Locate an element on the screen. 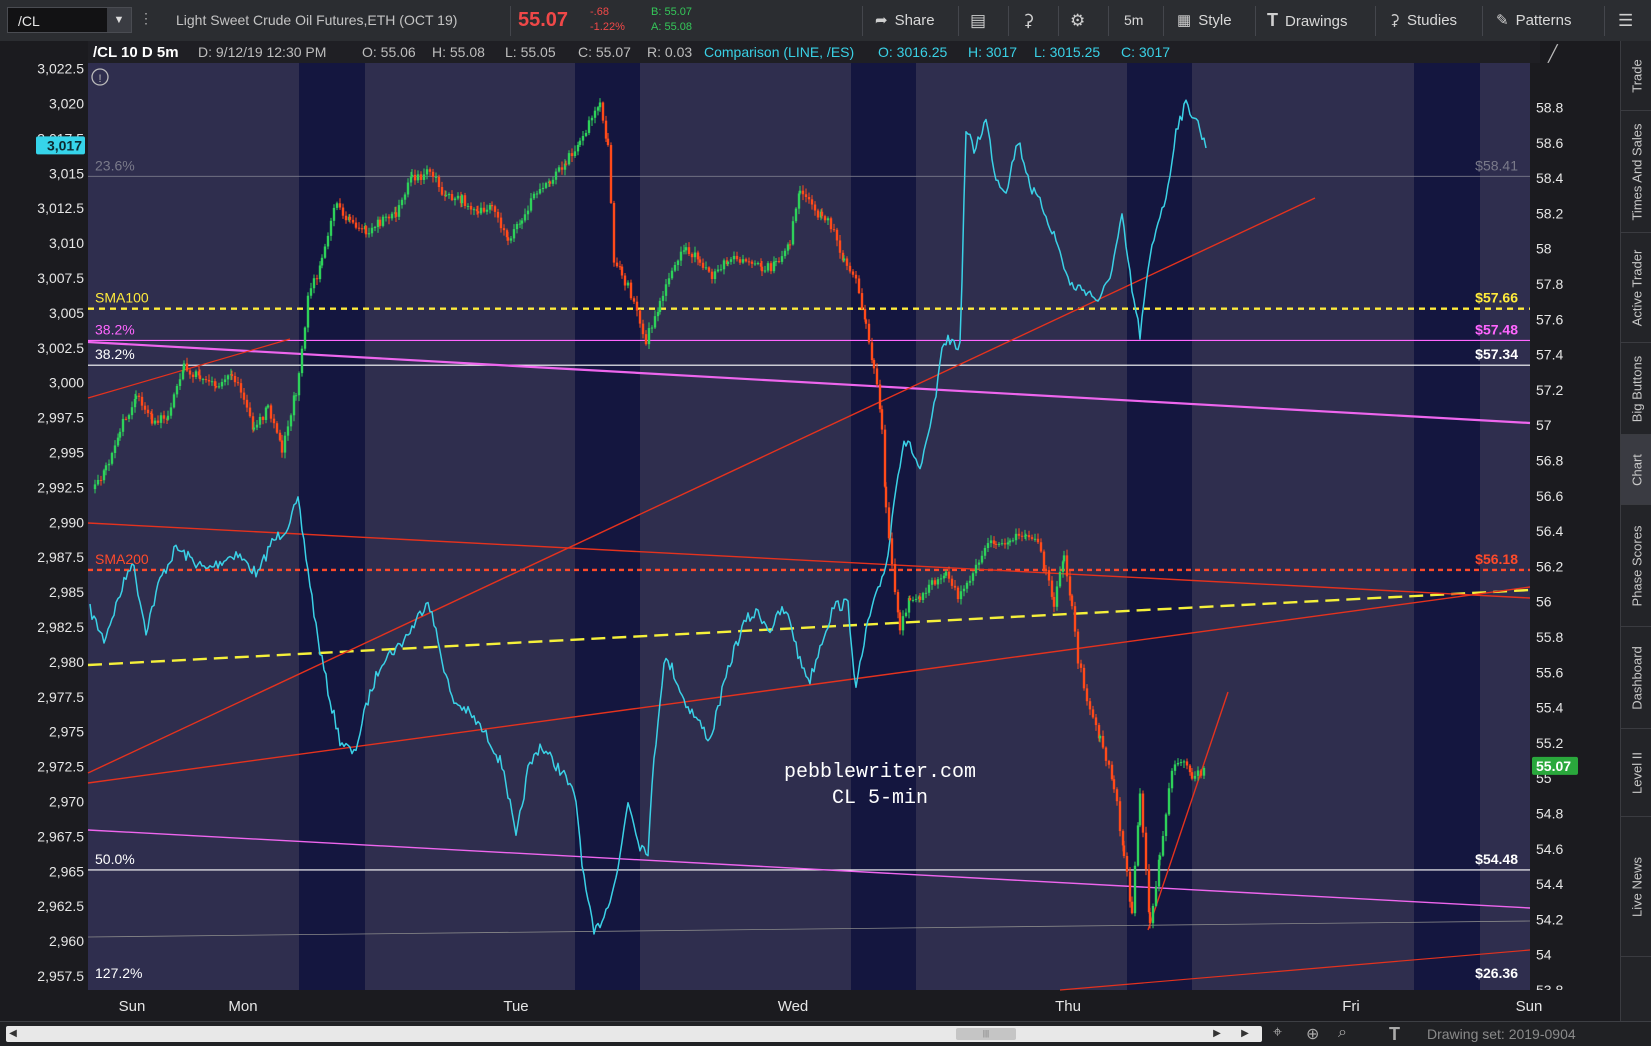 This screenshot has width=1651, height=1046. x-axis-day-label: Tue is located at coordinates (515, 1006).